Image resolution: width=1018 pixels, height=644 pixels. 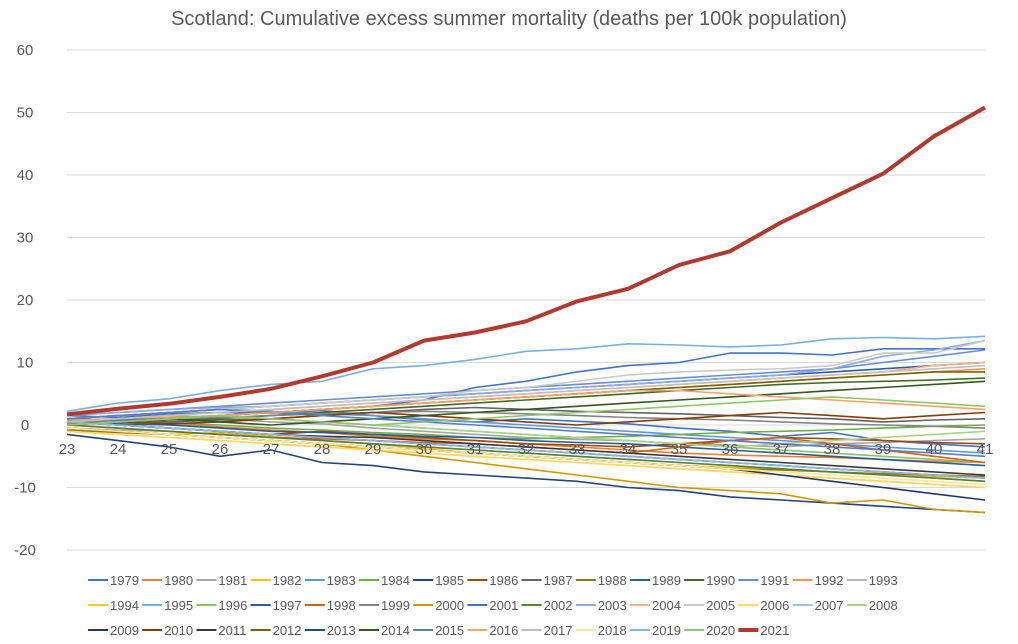 What do you see at coordinates (322, 449) in the screenshot?
I see `x-tick-label: 28` at bounding box center [322, 449].